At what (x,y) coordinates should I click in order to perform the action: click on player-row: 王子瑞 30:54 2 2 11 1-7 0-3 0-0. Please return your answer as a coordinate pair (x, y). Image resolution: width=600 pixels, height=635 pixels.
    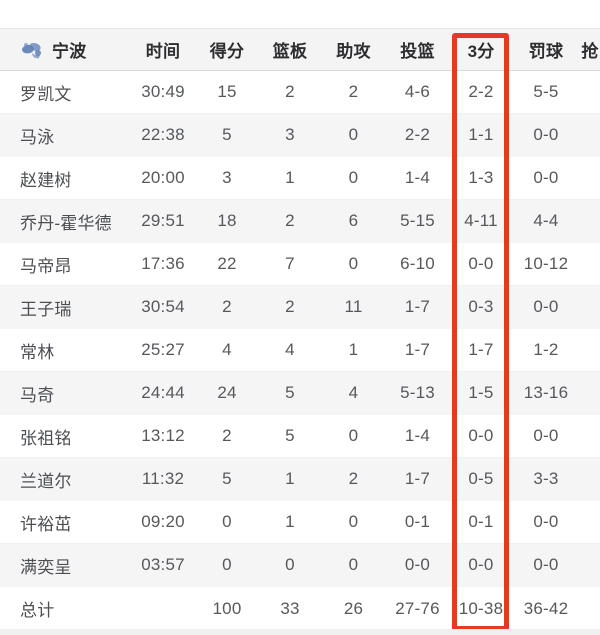
    Looking at the image, I should click on (300, 307).